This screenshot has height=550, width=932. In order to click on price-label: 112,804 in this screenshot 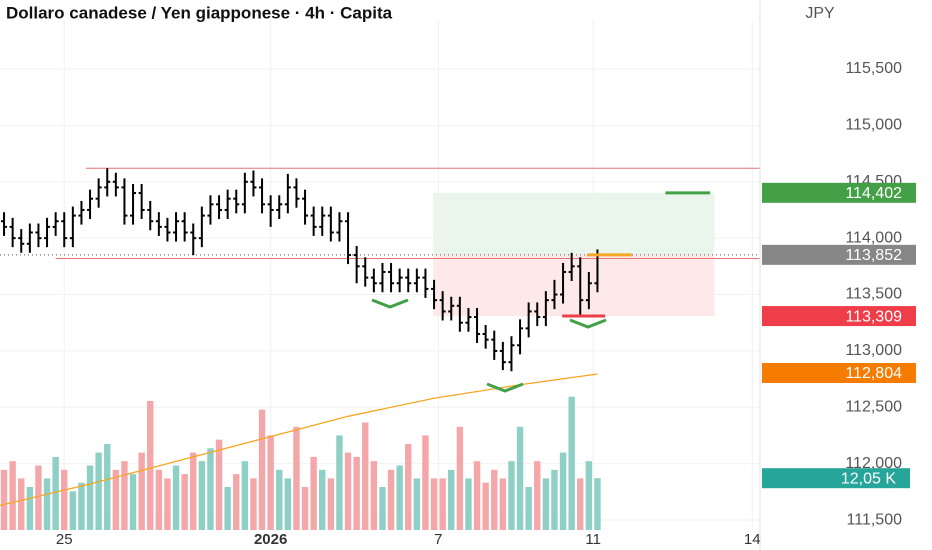, I will do `click(873, 373)`.